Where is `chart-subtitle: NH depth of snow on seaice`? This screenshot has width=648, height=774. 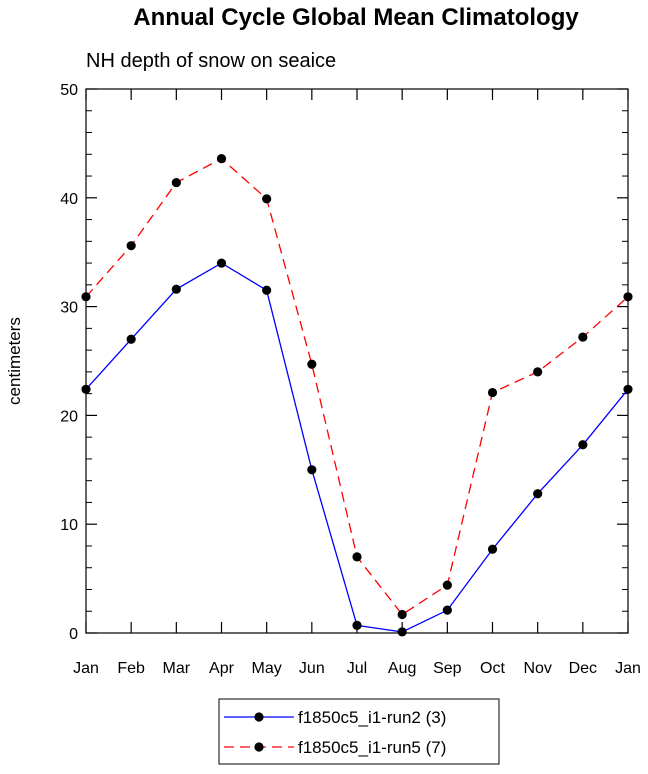
chart-subtitle: NH depth of snow on seaice is located at coordinates (211, 61).